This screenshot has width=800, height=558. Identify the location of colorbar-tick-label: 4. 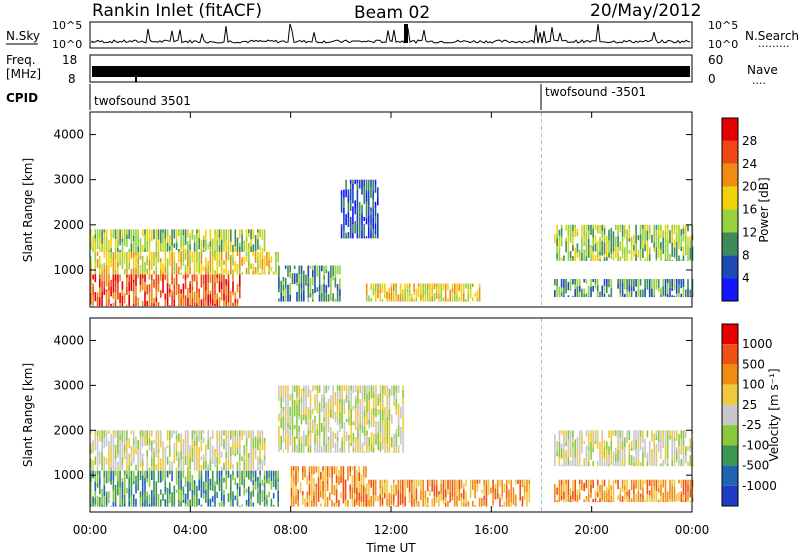
(746, 278).